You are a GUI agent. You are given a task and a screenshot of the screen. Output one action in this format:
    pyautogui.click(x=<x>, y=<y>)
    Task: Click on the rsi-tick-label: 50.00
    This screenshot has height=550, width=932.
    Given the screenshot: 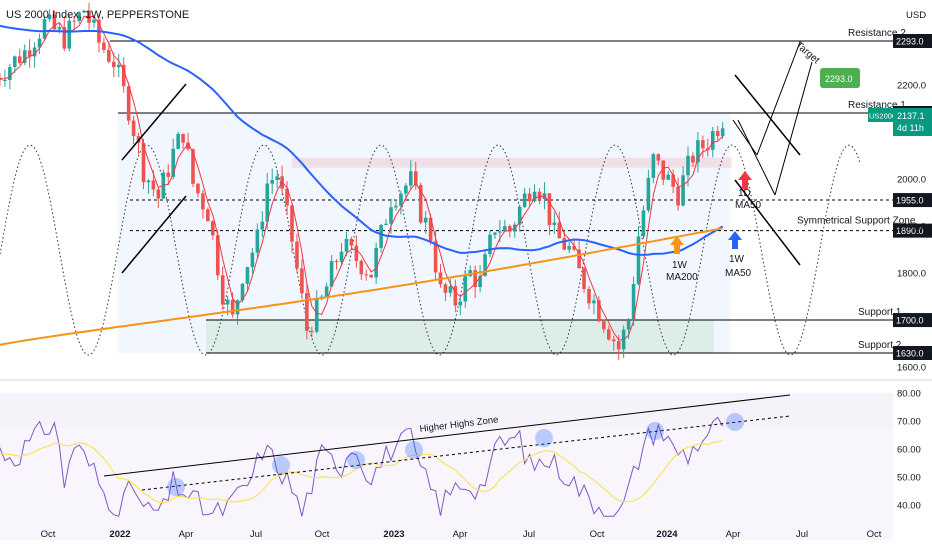 What is the action you would take?
    pyautogui.click(x=909, y=478)
    